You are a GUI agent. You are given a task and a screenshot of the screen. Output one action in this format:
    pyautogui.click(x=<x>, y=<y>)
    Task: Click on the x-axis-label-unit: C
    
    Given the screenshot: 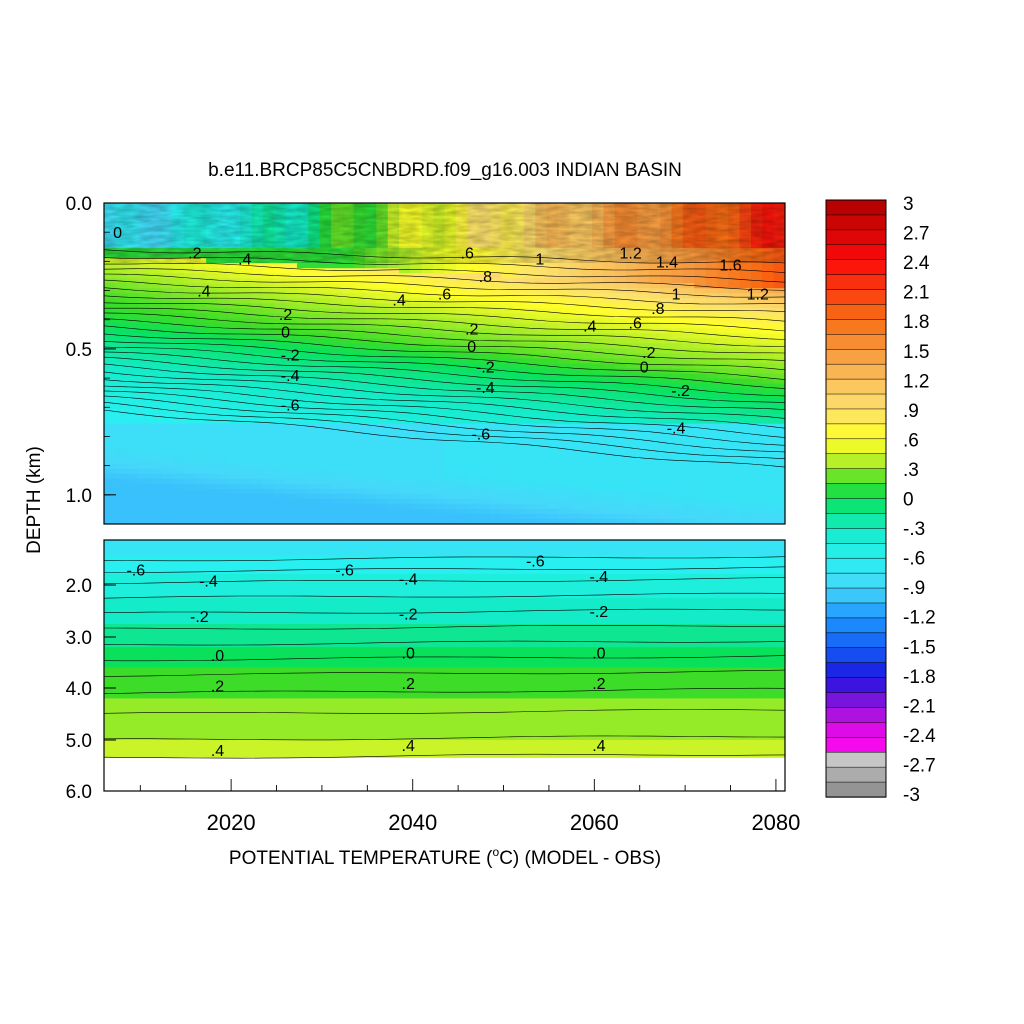 What is the action you would take?
    pyautogui.click(x=506, y=858)
    